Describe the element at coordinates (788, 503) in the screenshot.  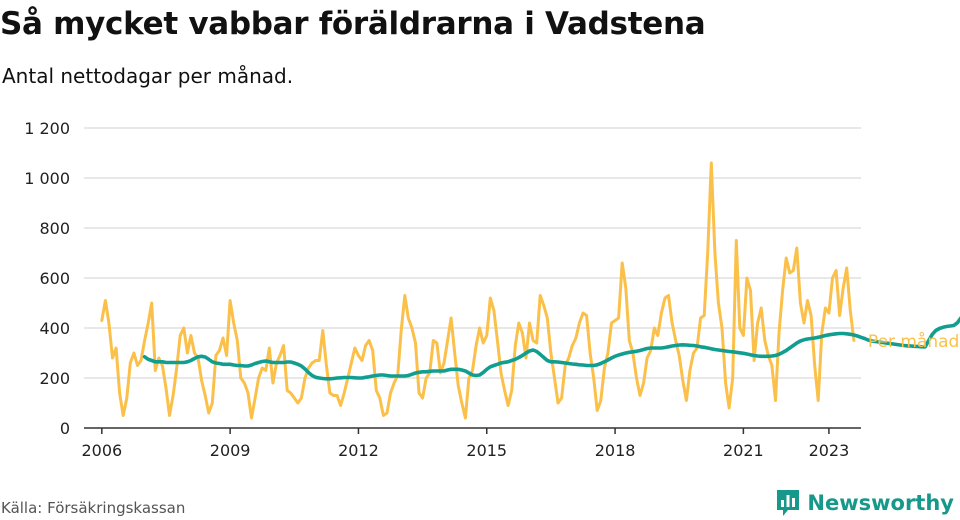
I see `bar-chart-icon` at that location.